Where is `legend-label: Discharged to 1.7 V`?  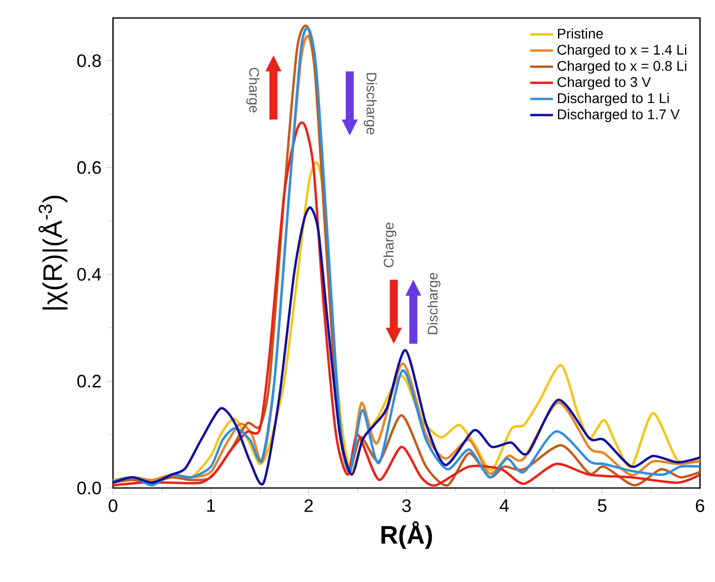
legend-label: Discharged to 1.7 V is located at coordinates (619, 115).